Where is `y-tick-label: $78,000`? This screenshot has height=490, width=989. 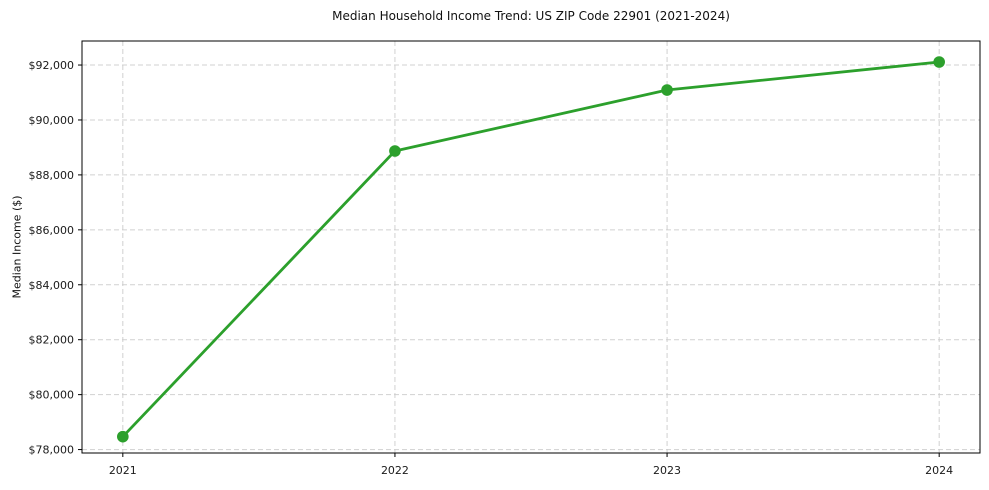
y-tick-label: $78,000 is located at coordinates (52, 450).